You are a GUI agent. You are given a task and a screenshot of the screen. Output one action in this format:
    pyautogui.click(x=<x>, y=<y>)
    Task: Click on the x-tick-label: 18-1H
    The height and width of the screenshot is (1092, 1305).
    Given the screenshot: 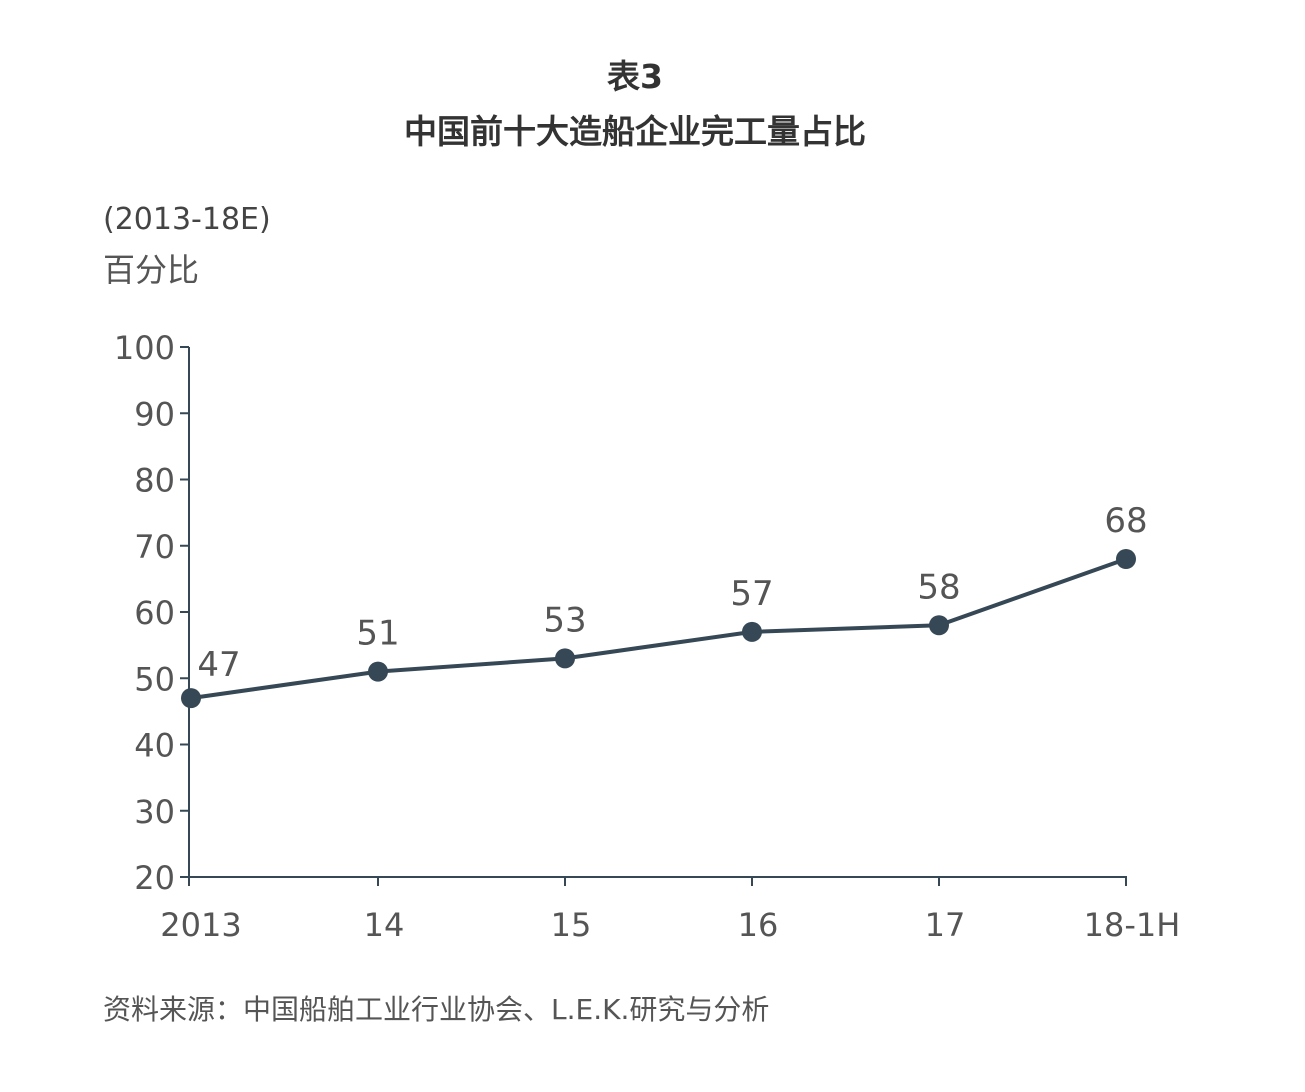 What is the action you would take?
    pyautogui.click(x=1132, y=925)
    